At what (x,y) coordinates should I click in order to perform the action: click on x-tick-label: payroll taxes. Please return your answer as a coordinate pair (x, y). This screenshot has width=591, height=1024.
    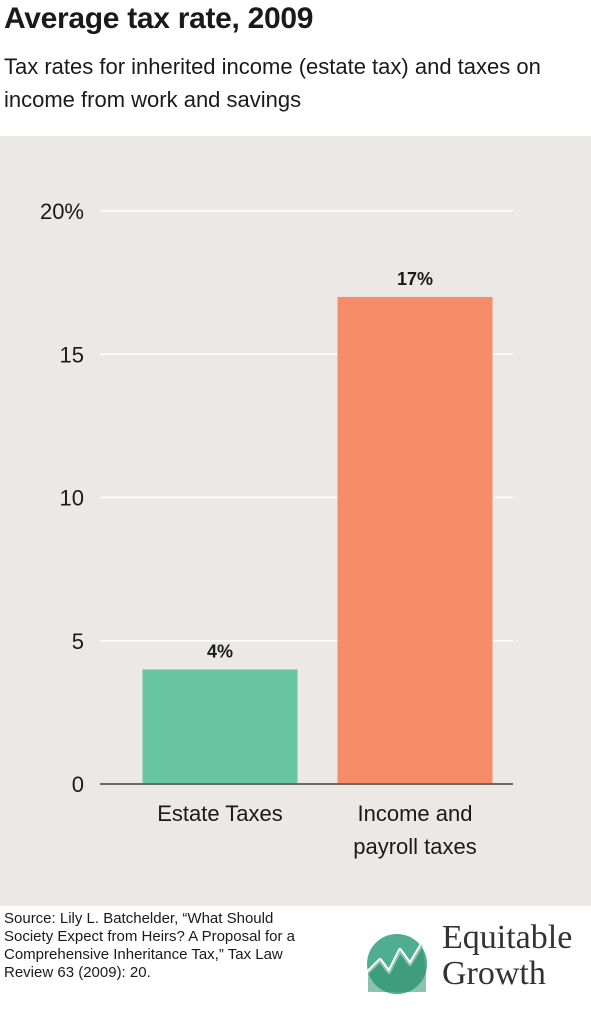
    Looking at the image, I should click on (415, 846).